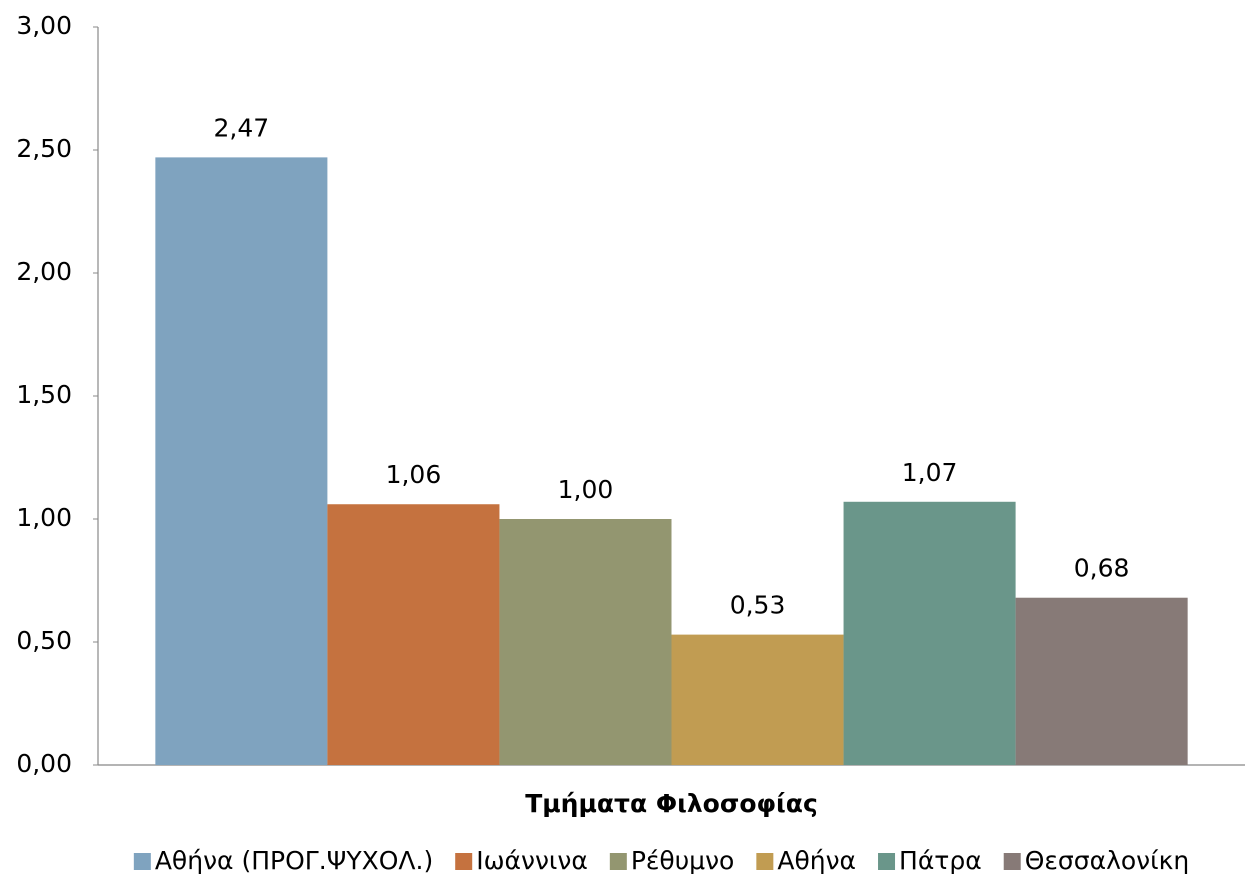  What do you see at coordinates (930, 472) in the screenshot?
I see `data-label: 1,07` at bounding box center [930, 472].